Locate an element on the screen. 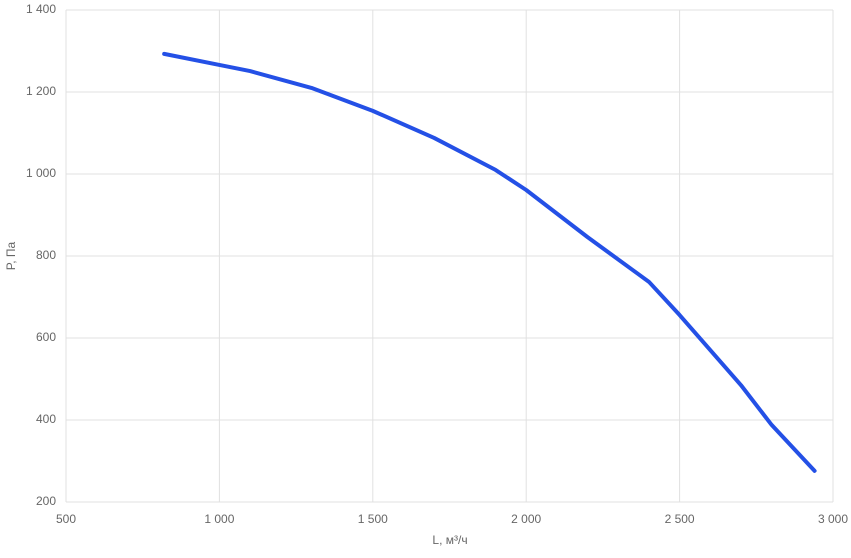 The width and height of the screenshot is (851, 558). y-tick-label: 1 000 is located at coordinates (41, 173).